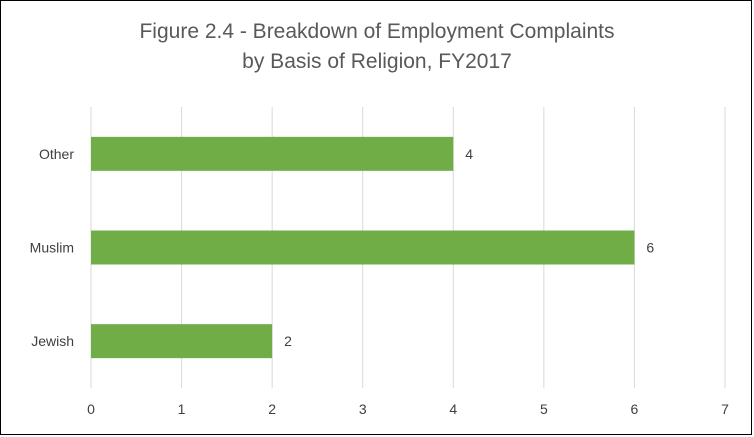 The image size is (754, 437). I want to click on x-tick-label-1: 1, so click(182, 409).